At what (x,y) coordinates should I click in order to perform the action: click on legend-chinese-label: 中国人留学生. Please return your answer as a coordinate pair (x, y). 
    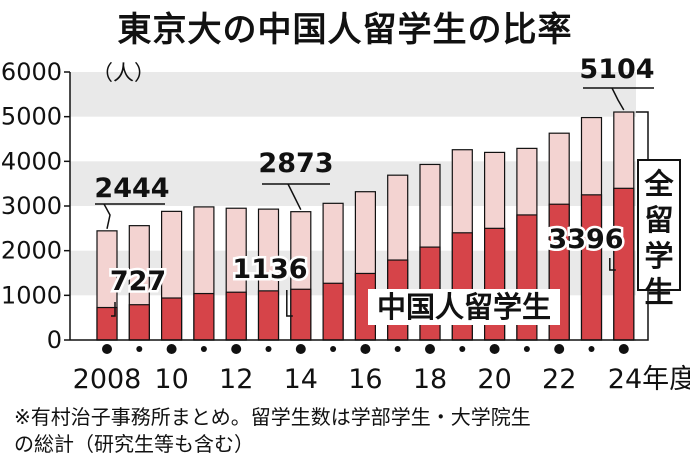
    Looking at the image, I should click on (464, 307).